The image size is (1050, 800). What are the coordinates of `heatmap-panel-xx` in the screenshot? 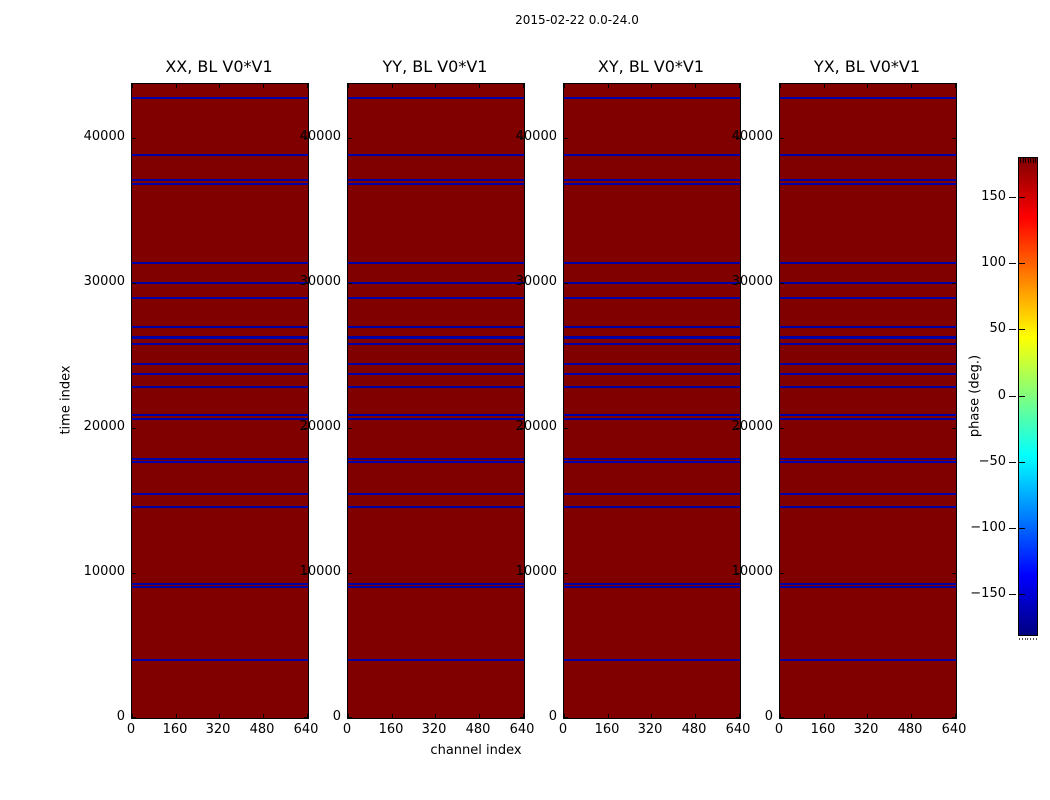 It's located at (220, 401).